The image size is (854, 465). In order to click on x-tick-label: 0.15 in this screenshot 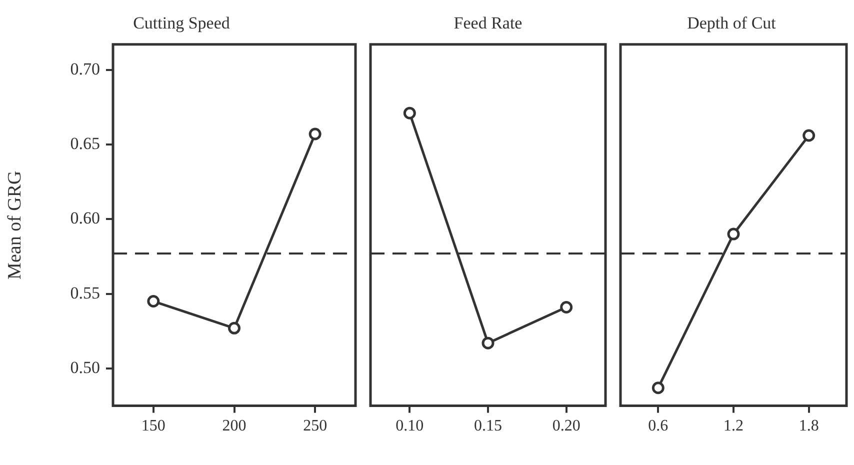, I will do `click(488, 426)`.